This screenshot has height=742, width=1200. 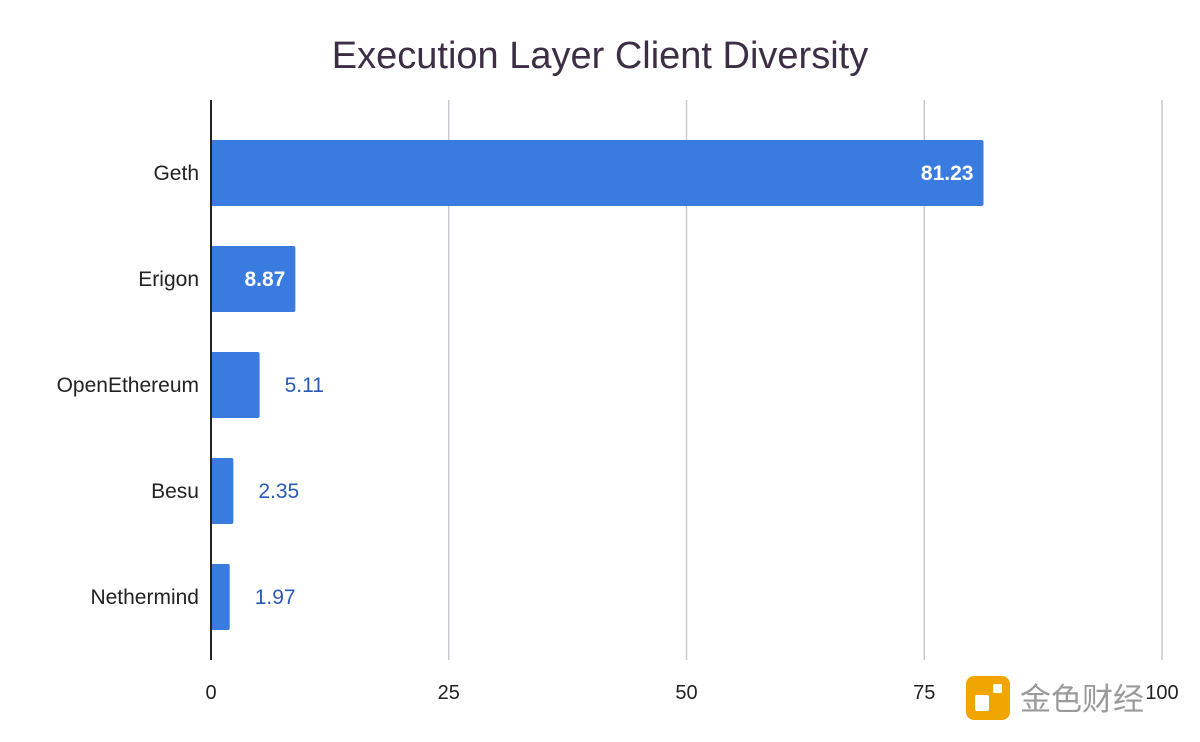 What do you see at coordinates (449, 693) in the screenshot?
I see `x-tick-label: 25` at bounding box center [449, 693].